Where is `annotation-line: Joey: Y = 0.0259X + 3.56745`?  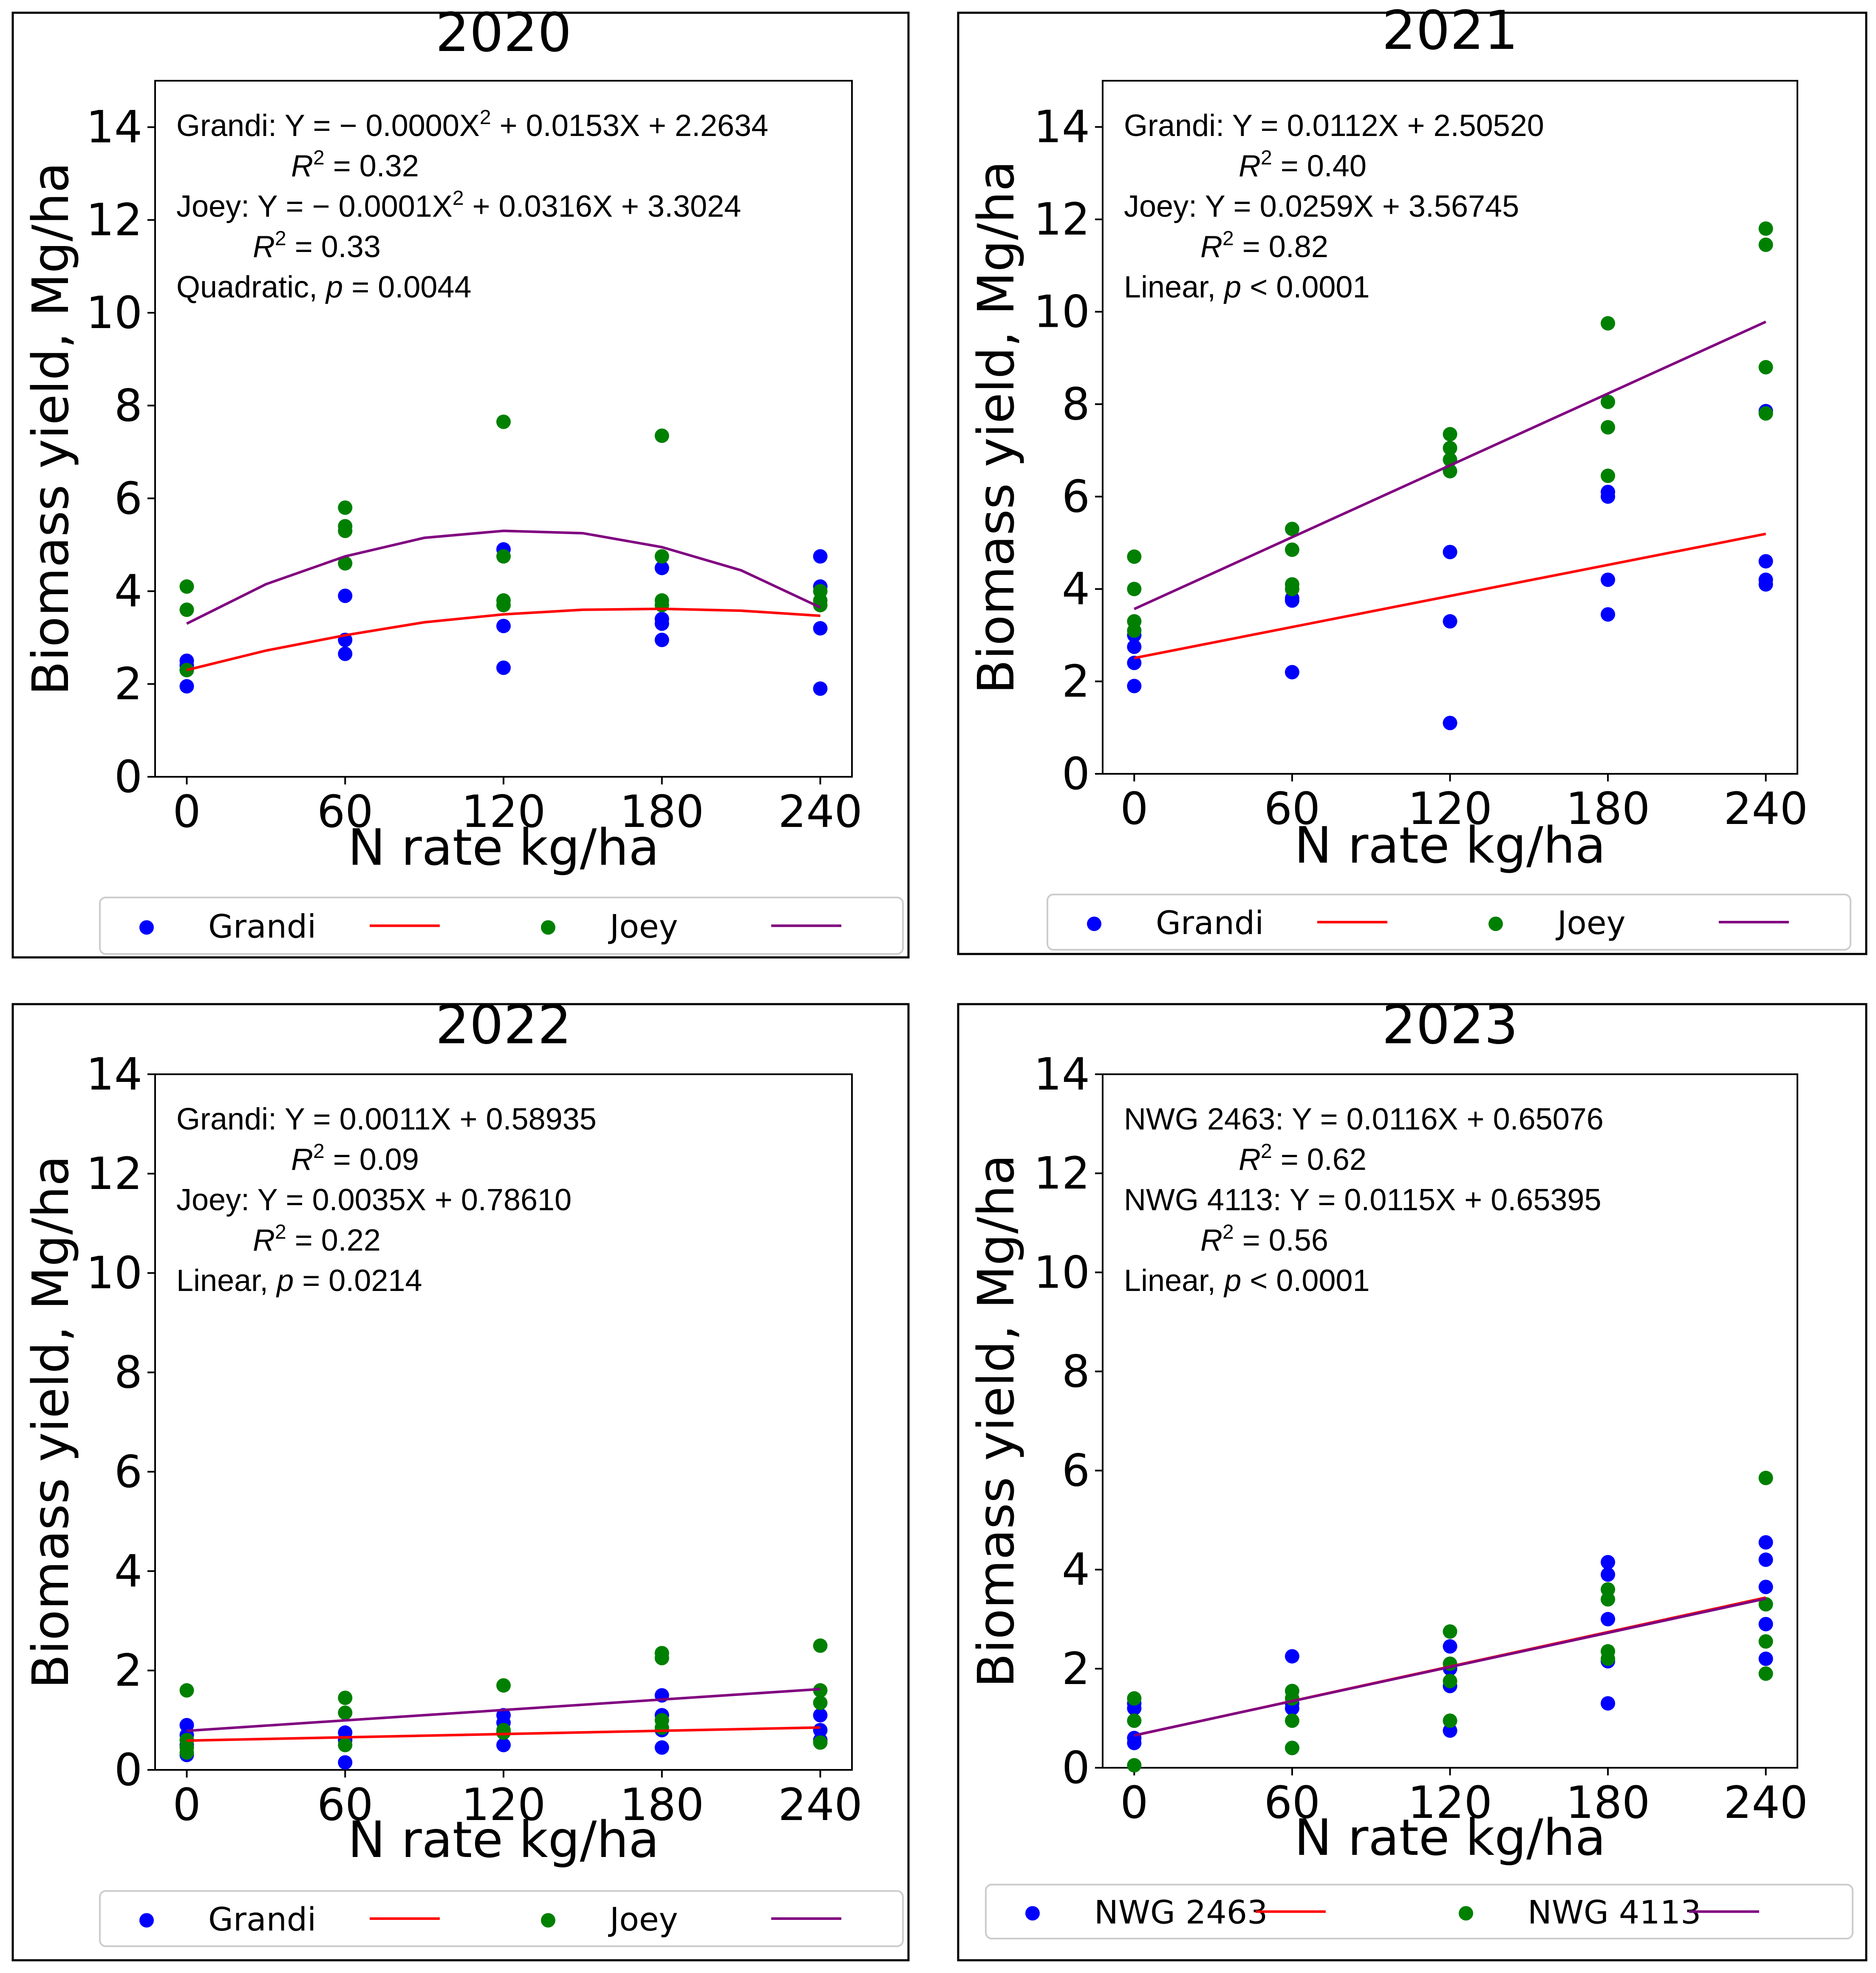
annotation-line: Joey: Y = 0.0259X + 3.56745 is located at coordinates (1321, 207).